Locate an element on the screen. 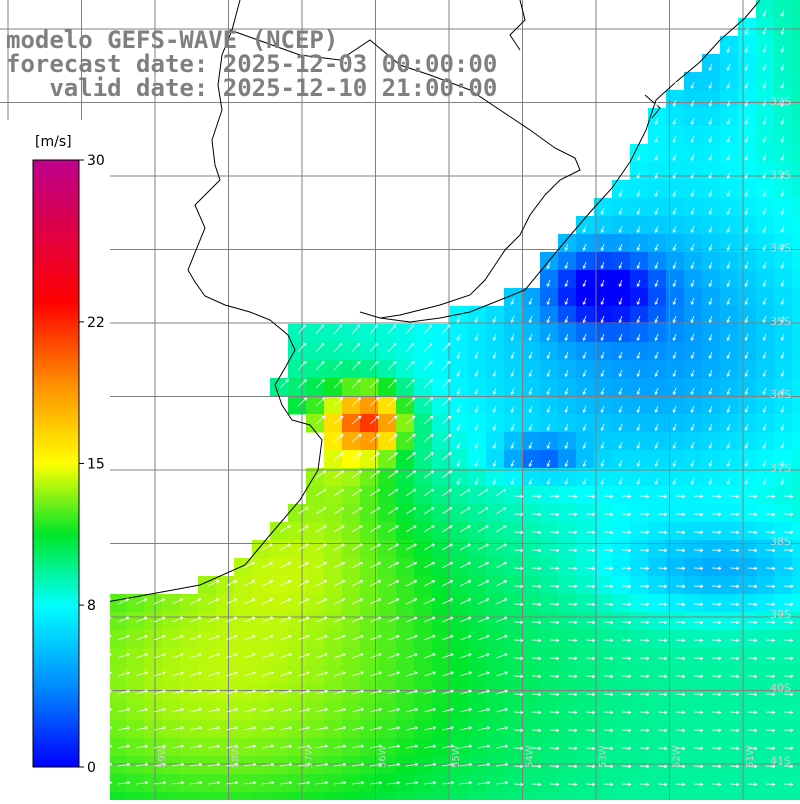  lat-label: 32S is located at coordinates (780, 101).